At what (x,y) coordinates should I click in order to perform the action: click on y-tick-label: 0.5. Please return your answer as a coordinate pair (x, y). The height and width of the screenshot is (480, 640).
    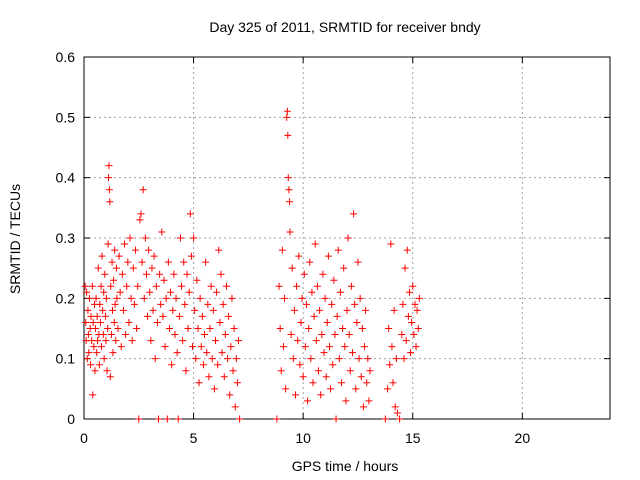
    Looking at the image, I should click on (66, 117).